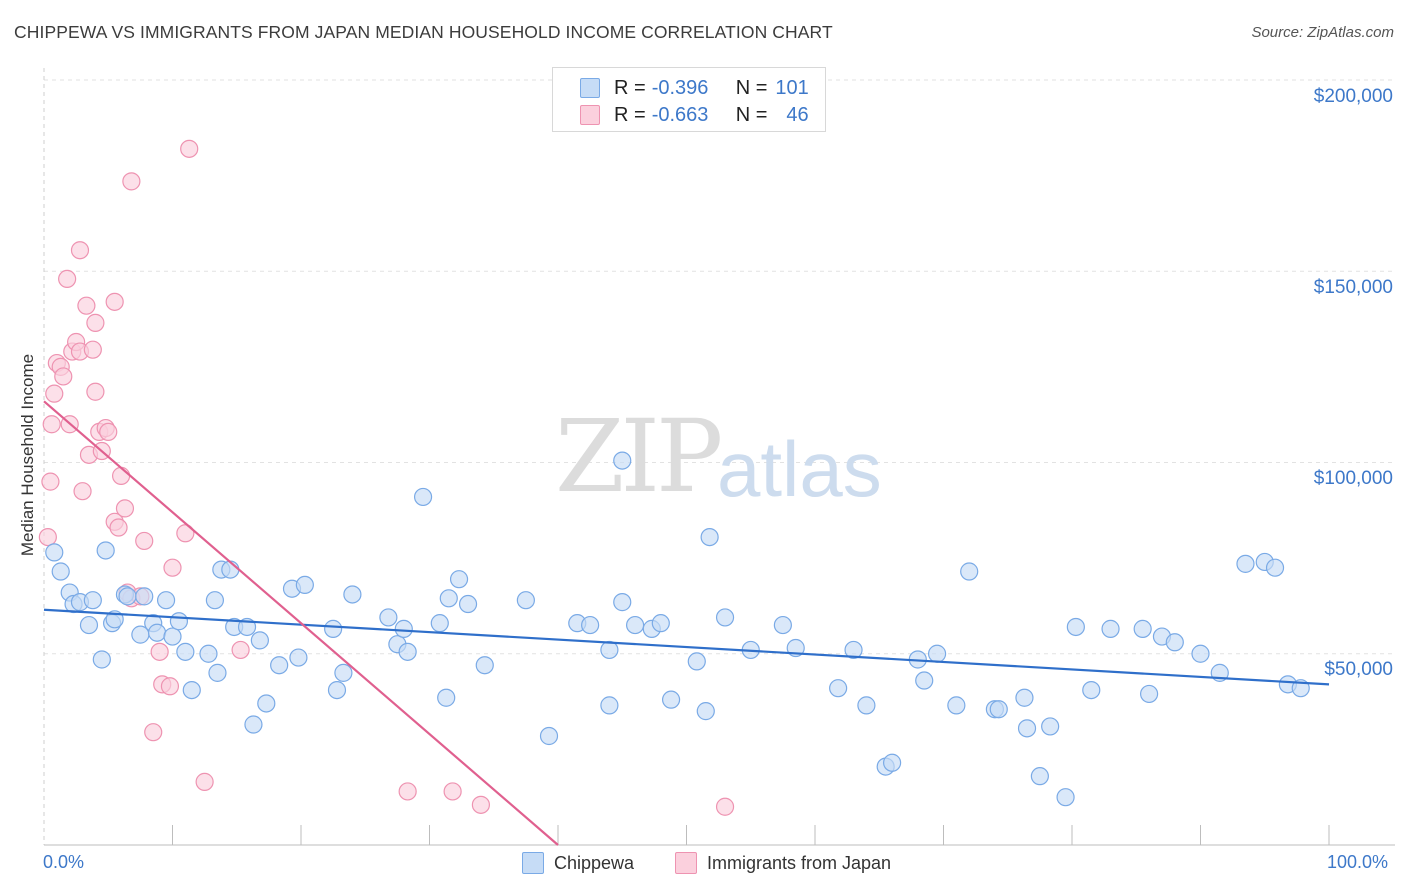  Describe the element at coordinates (533, 863) in the screenshot. I see `blue-swatch` at that location.